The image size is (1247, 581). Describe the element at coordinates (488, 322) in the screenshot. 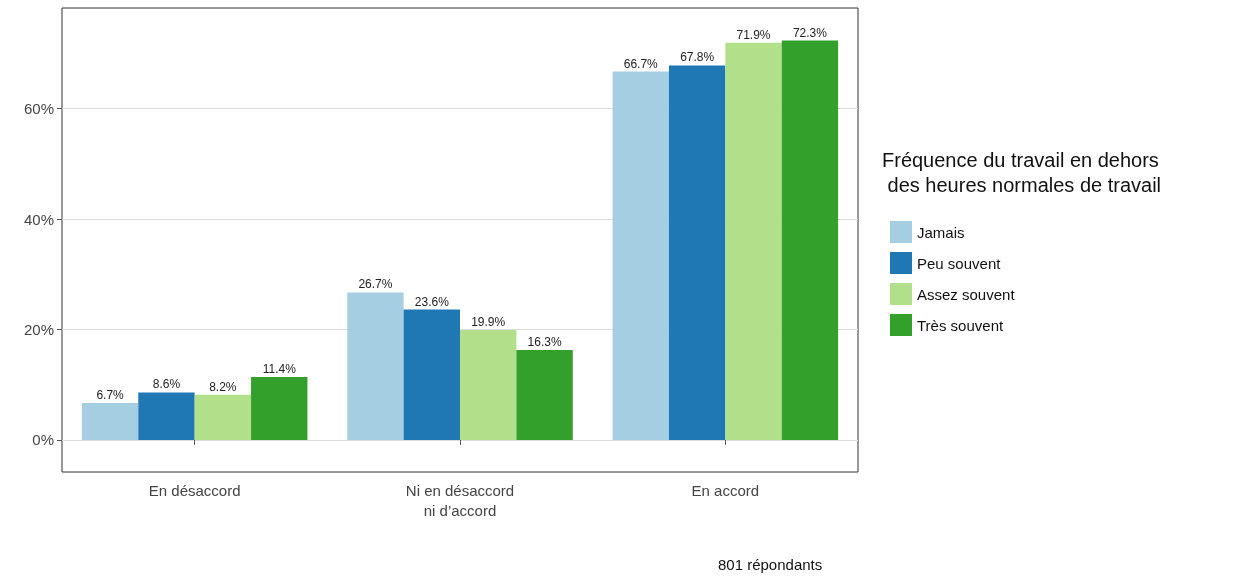

I see `data-label: 19.9%` at that location.